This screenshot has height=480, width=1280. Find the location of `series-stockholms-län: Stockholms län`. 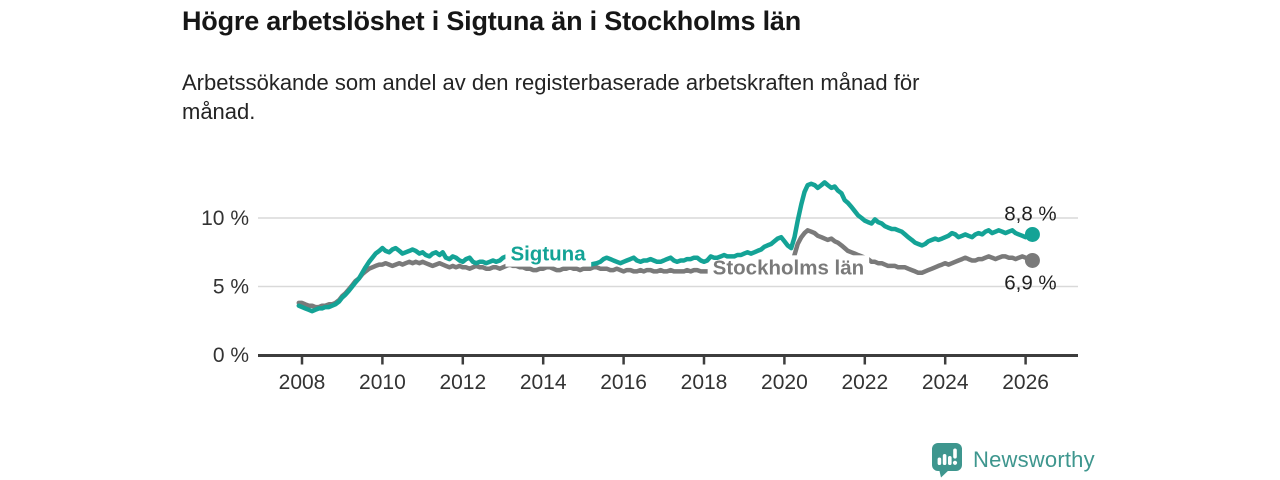

series-stockholms-län: Stockholms län is located at coordinates (665, 269).